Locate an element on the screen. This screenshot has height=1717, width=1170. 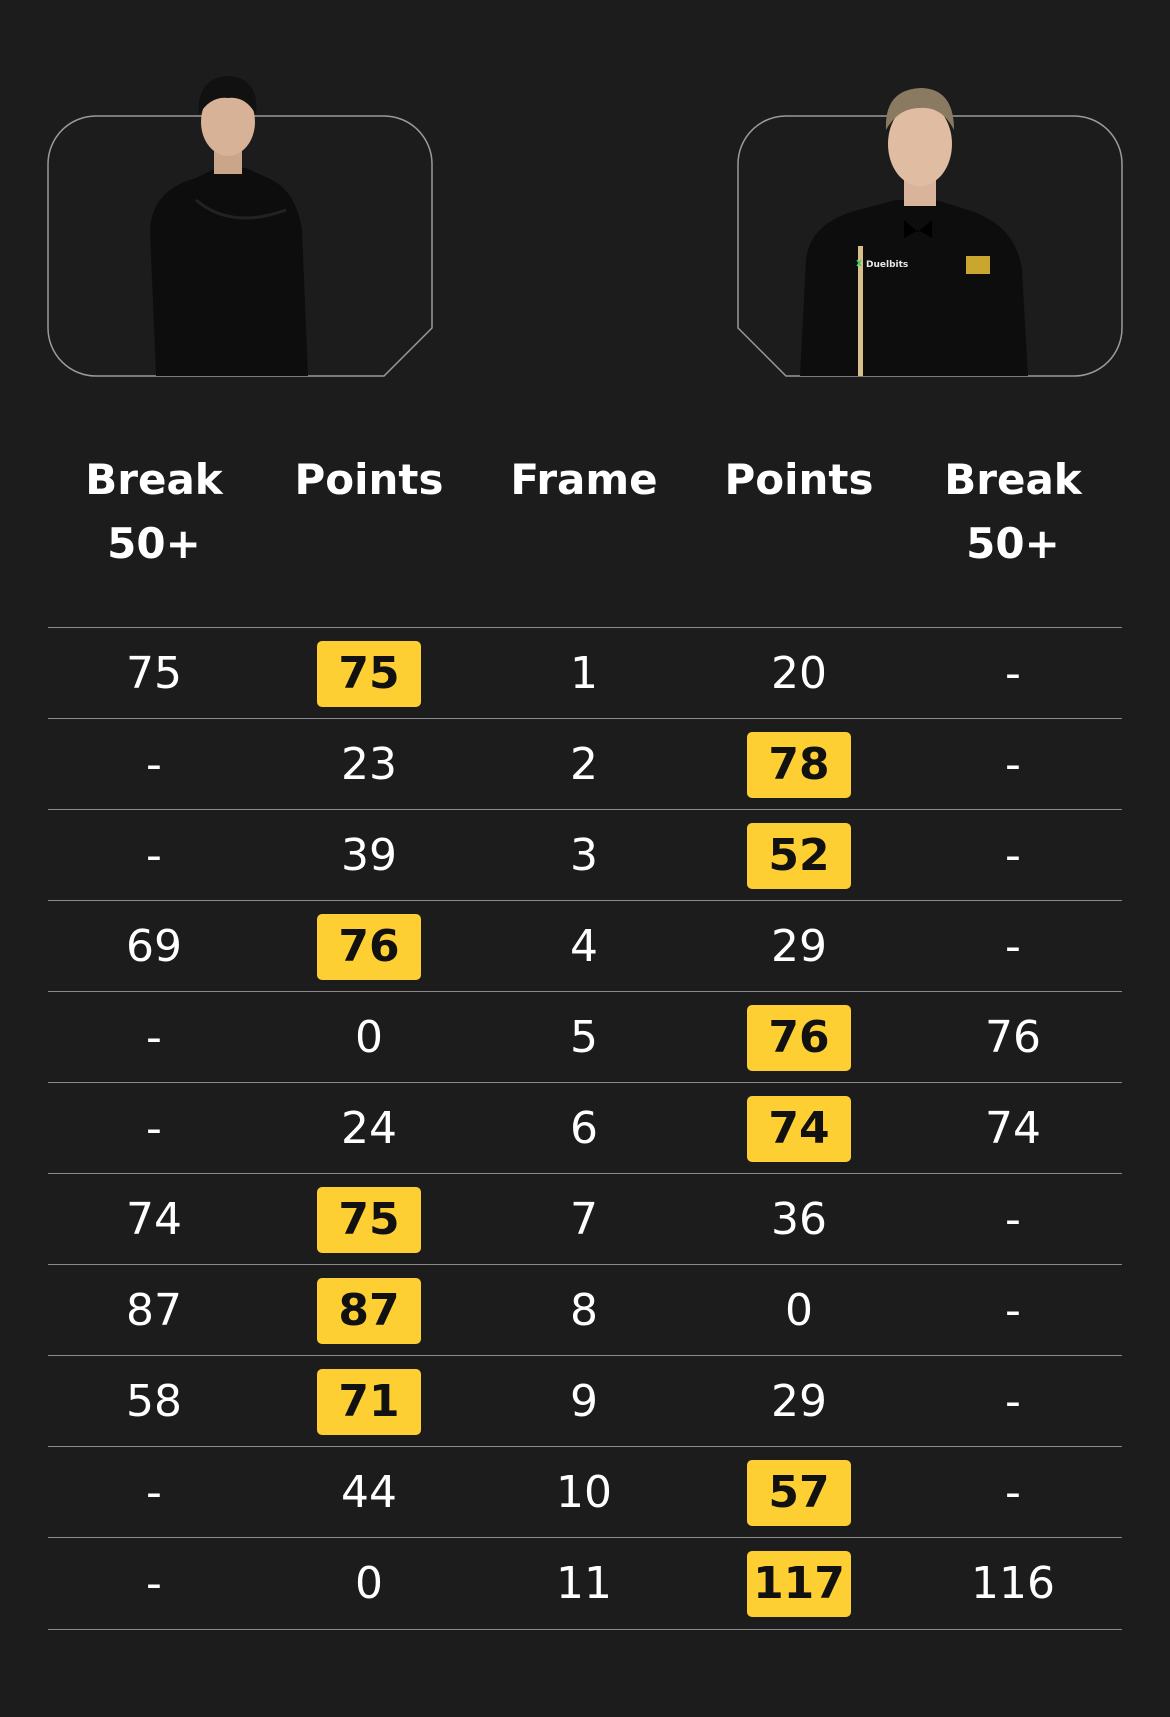
player-right-portrait: Duelbits is located at coordinates (914, 232).